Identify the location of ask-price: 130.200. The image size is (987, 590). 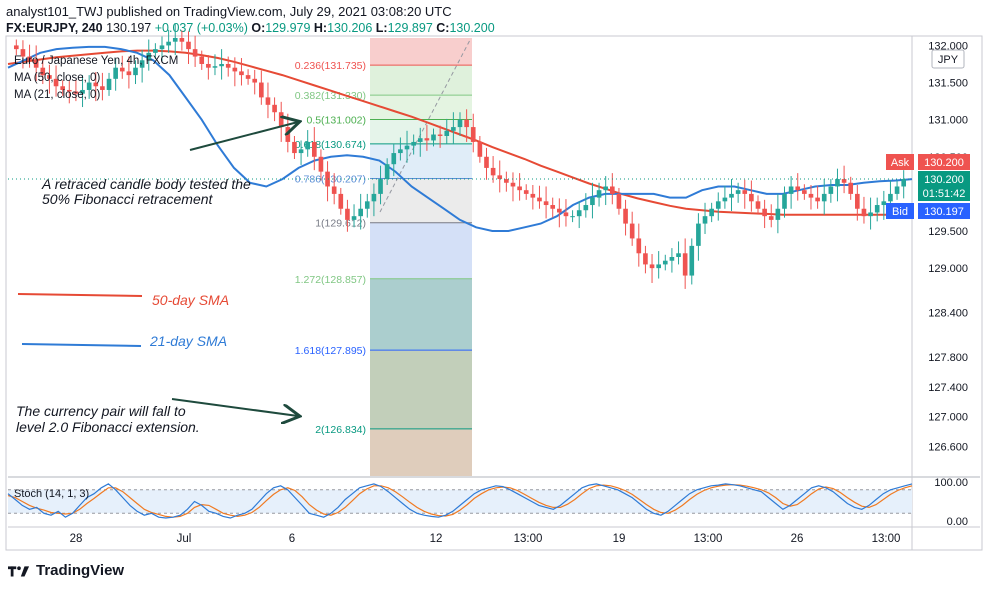
(944, 163).